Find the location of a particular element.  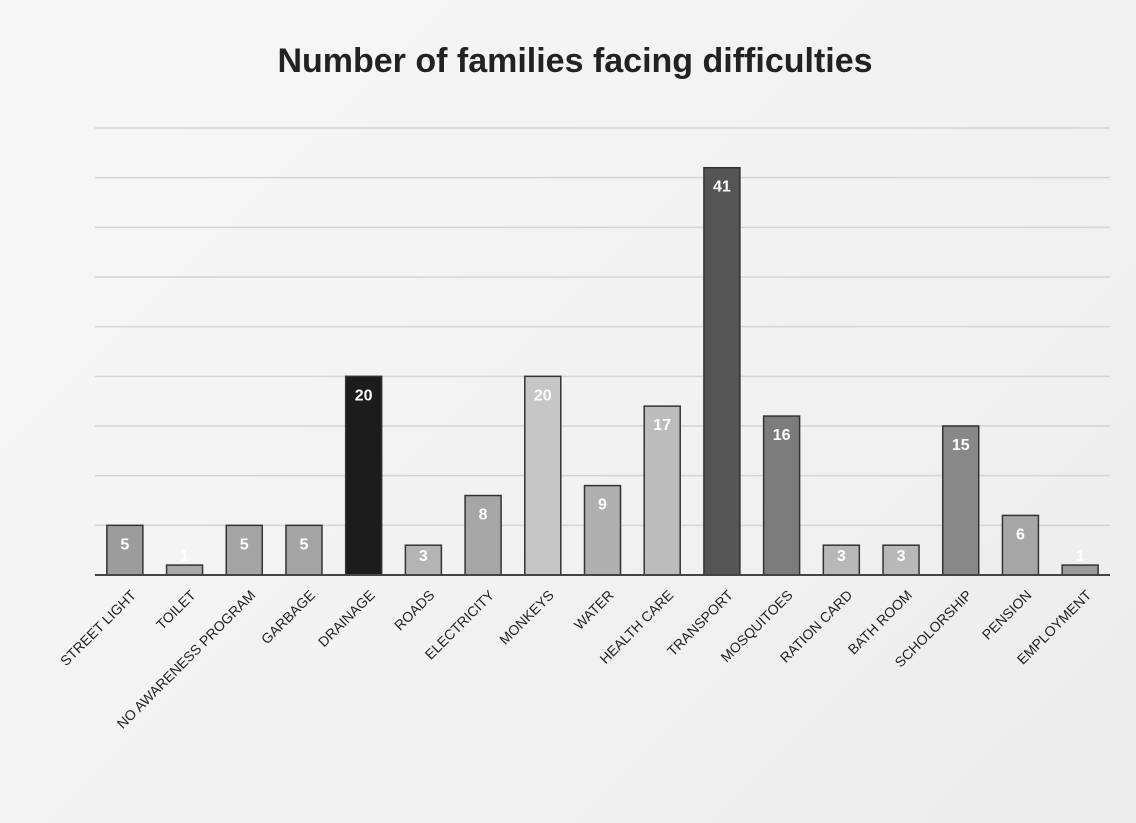

tick-label-toilet: TOILET is located at coordinates (176, 609).